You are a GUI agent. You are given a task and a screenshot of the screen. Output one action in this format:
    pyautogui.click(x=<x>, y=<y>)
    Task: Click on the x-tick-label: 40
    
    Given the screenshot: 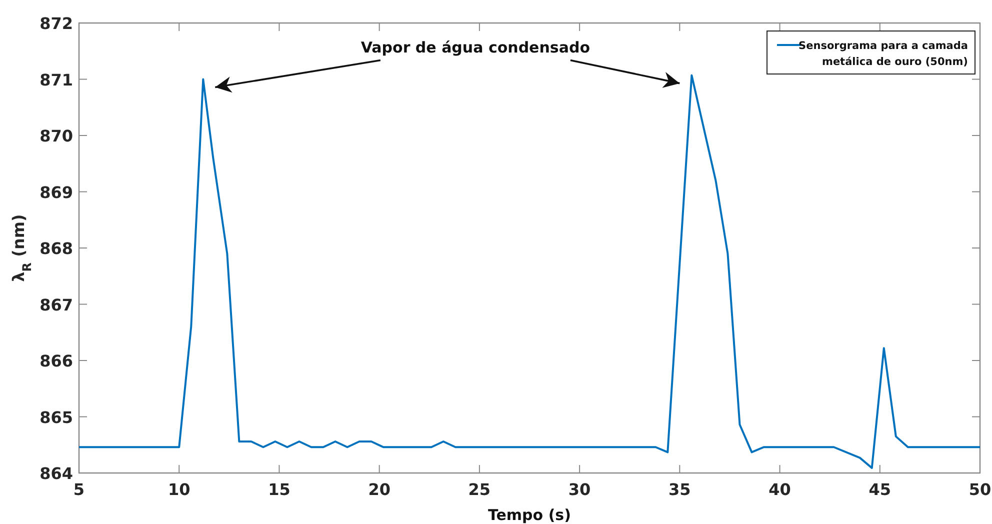 What is the action you would take?
    pyautogui.click(x=779, y=489)
    